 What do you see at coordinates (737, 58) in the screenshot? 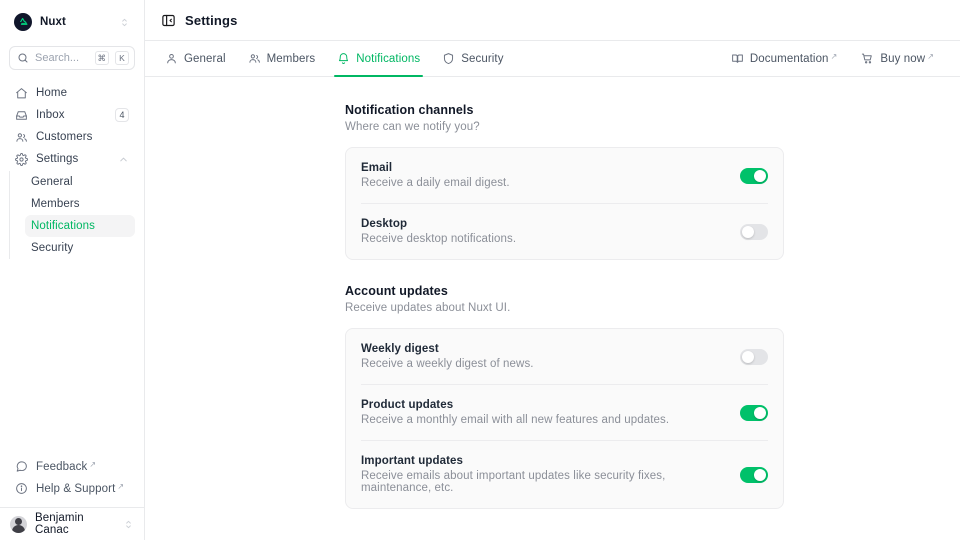
I see `book-icon` at bounding box center [737, 58].